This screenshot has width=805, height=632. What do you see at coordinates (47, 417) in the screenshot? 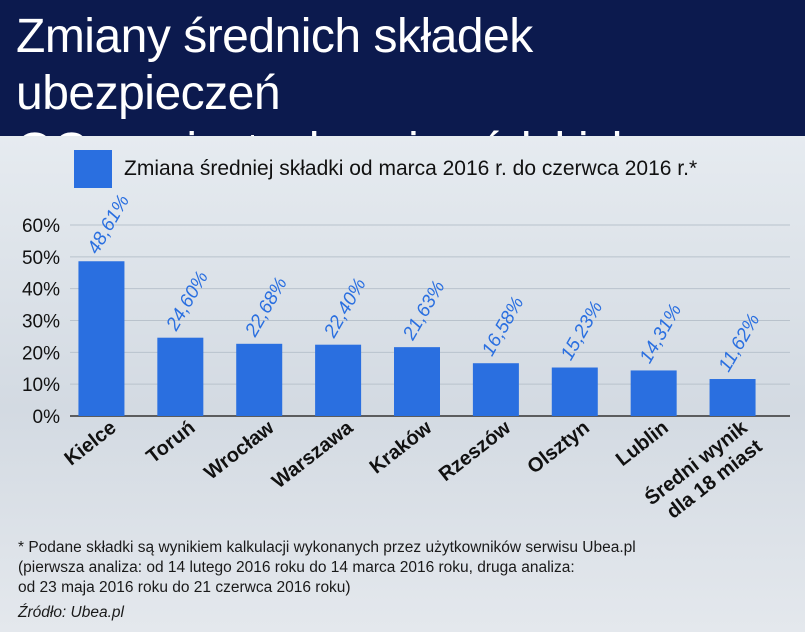
I see `y-tick-label: 0%` at bounding box center [47, 417].